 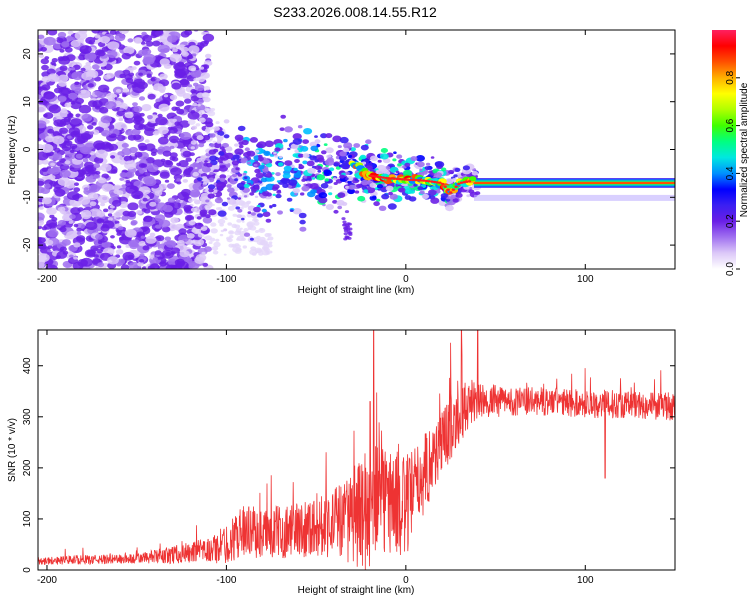 What do you see at coordinates (730, 221) in the screenshot?
I see `colorbar-tick-label: 0.2` at bounding box center [730, 221].